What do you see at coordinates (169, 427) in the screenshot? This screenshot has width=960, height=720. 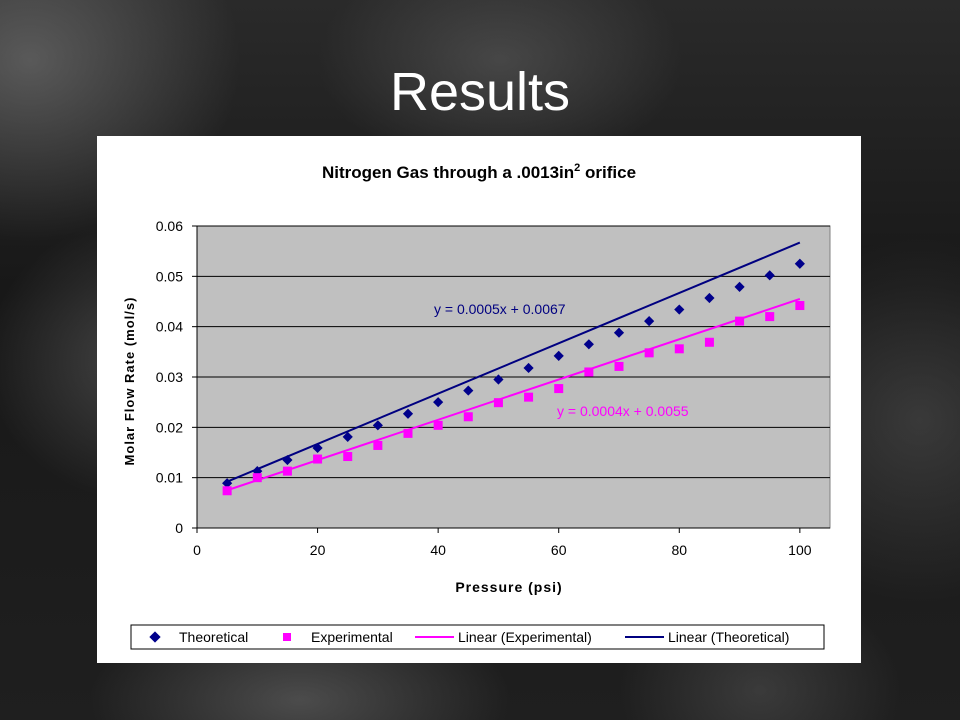 I see `y-tick-label: 0.02` at bounding box center [169, 427].